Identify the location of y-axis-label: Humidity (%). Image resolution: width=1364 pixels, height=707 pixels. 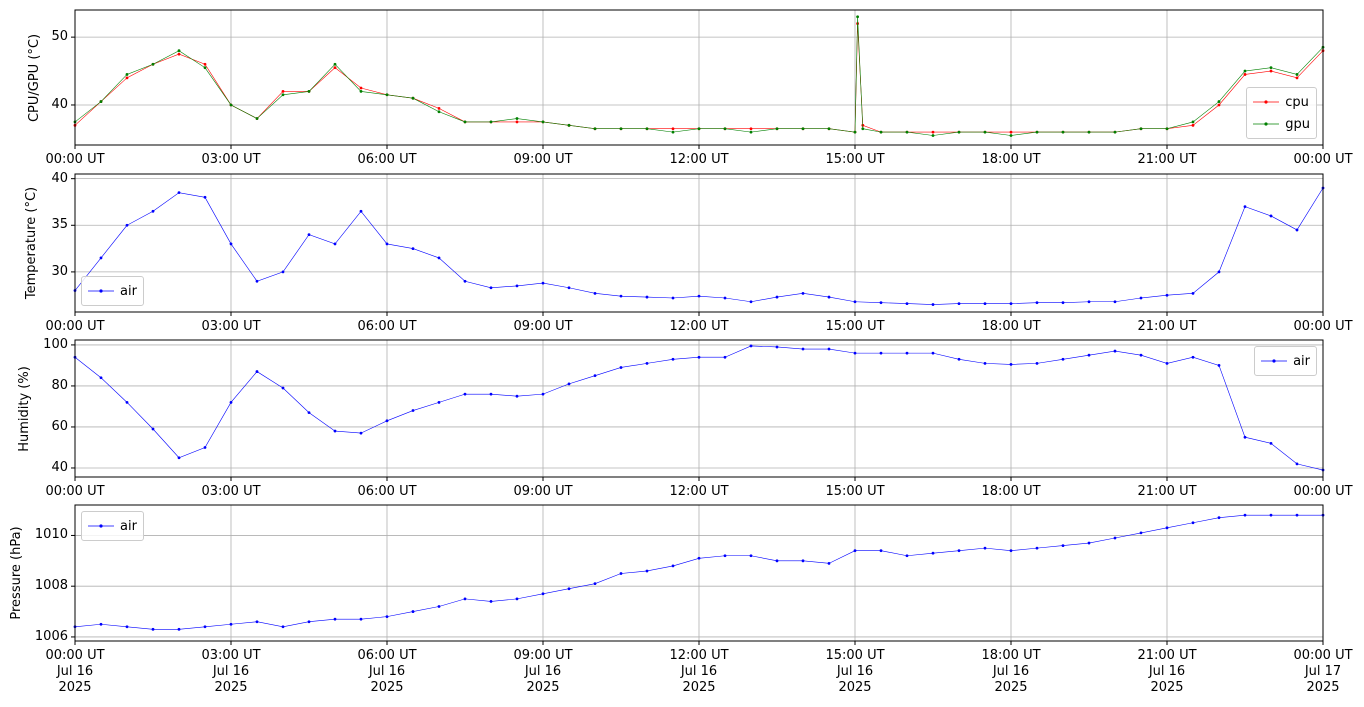
(24, 408).